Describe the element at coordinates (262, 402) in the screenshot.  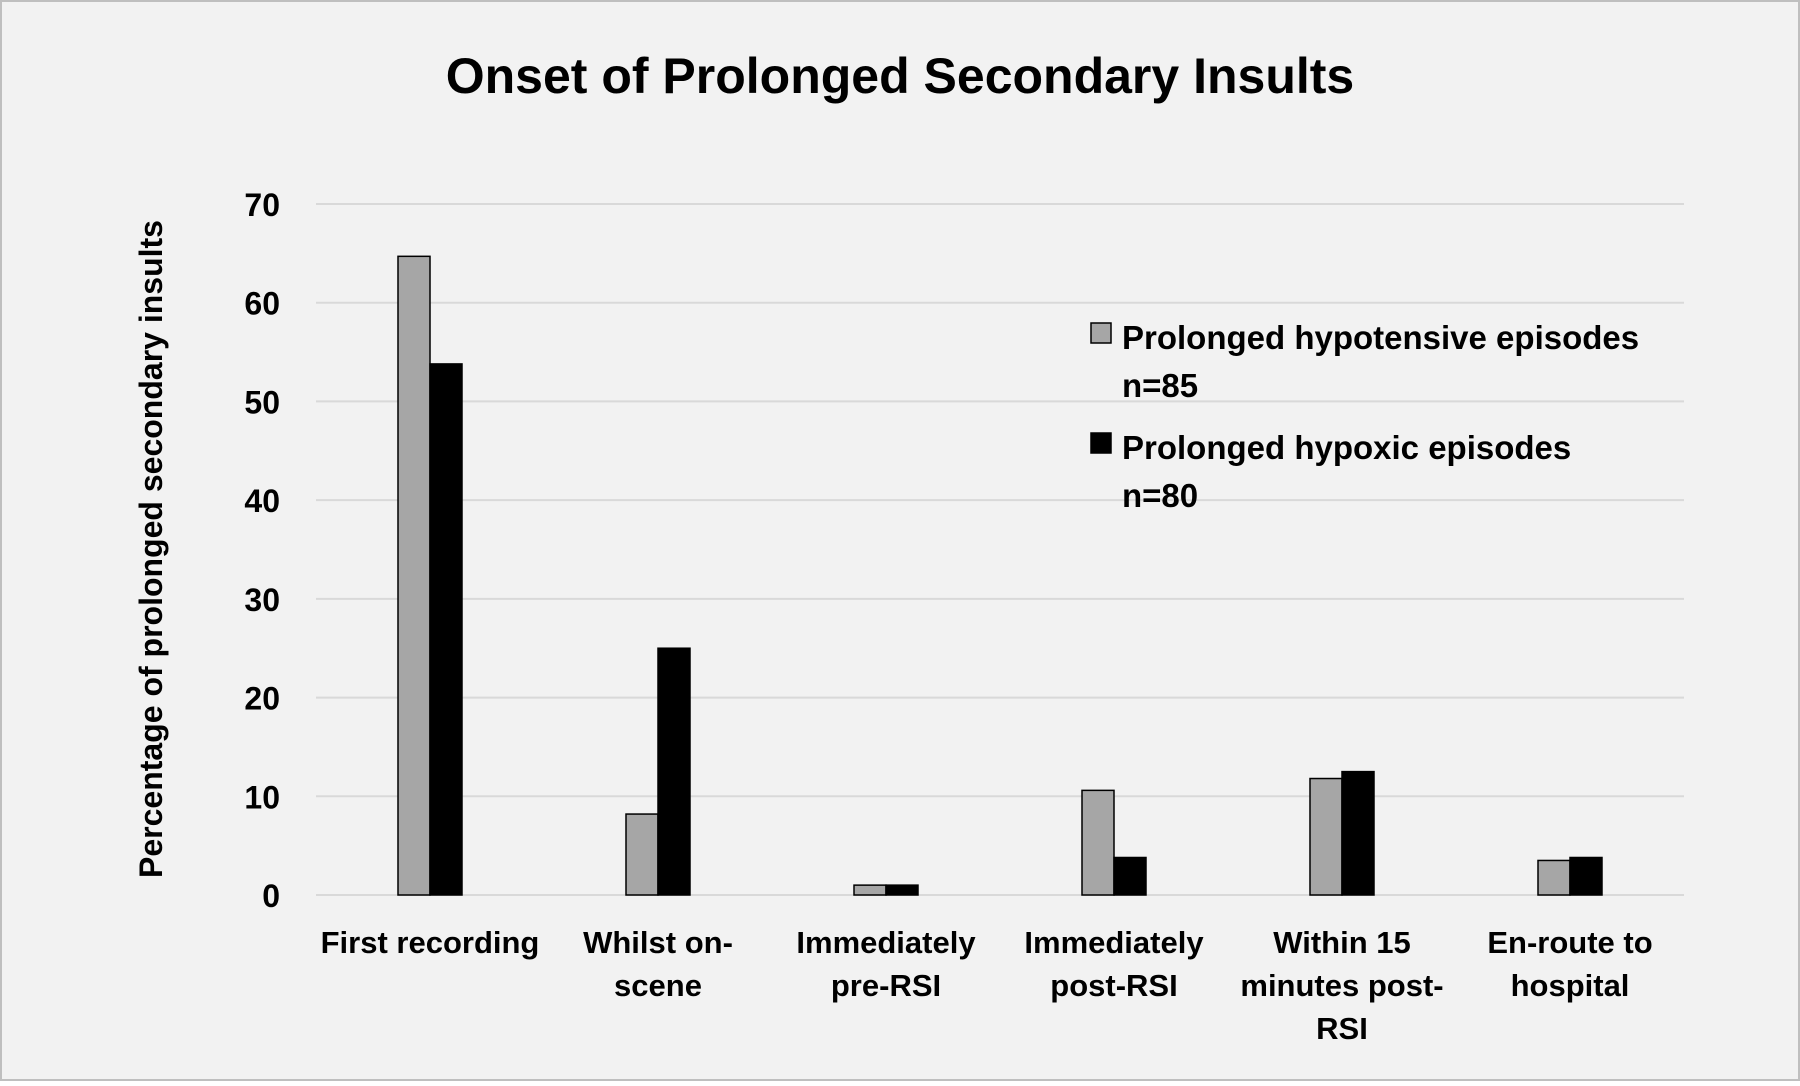
I see `y-tick-label: 50` at that location.